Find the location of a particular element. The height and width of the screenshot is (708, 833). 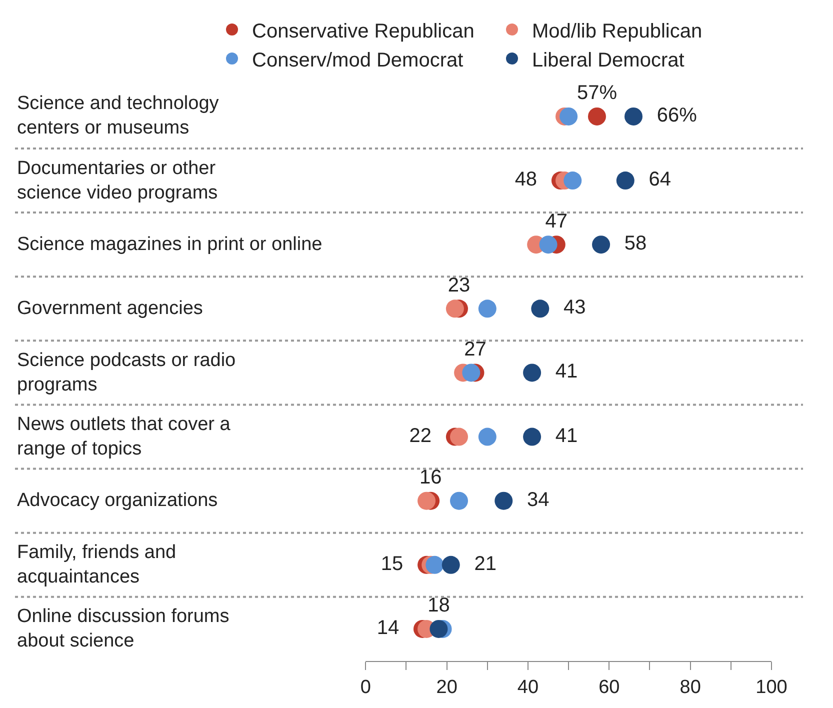

data-label: 64 is located at coordinates (660, 179).